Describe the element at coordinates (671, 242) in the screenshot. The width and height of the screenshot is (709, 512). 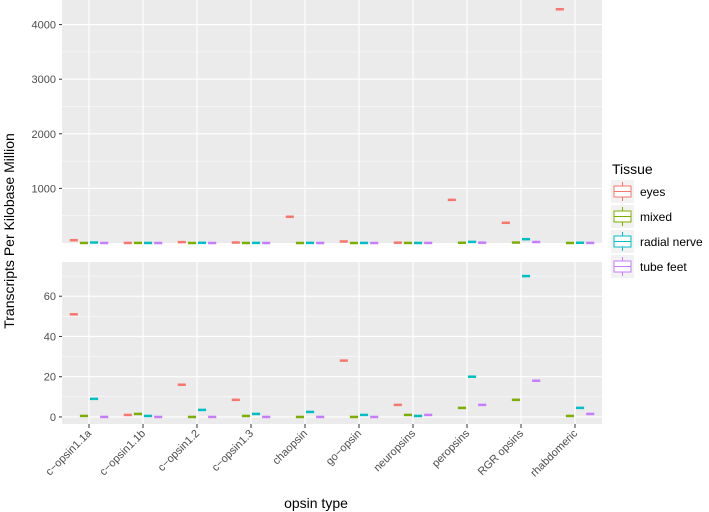
I see `legend-label-radial-nerve: radial nerve` at that location.